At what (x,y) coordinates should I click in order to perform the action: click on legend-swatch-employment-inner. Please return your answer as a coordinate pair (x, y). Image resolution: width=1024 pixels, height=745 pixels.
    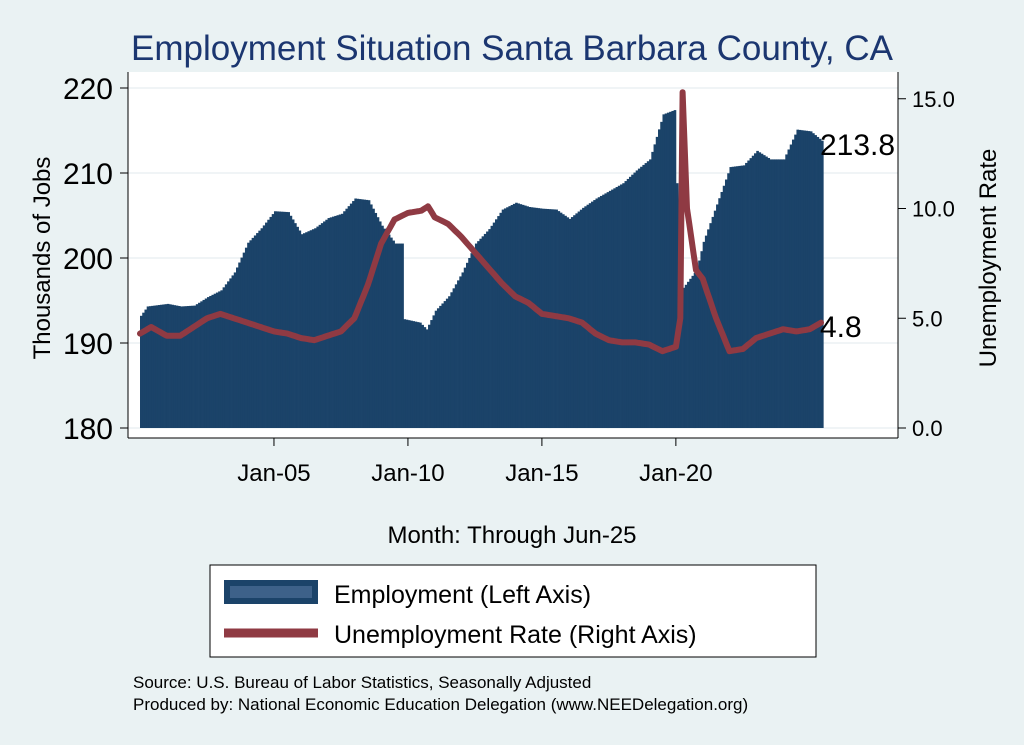
    Looking at the image, I should click on (271, 592).